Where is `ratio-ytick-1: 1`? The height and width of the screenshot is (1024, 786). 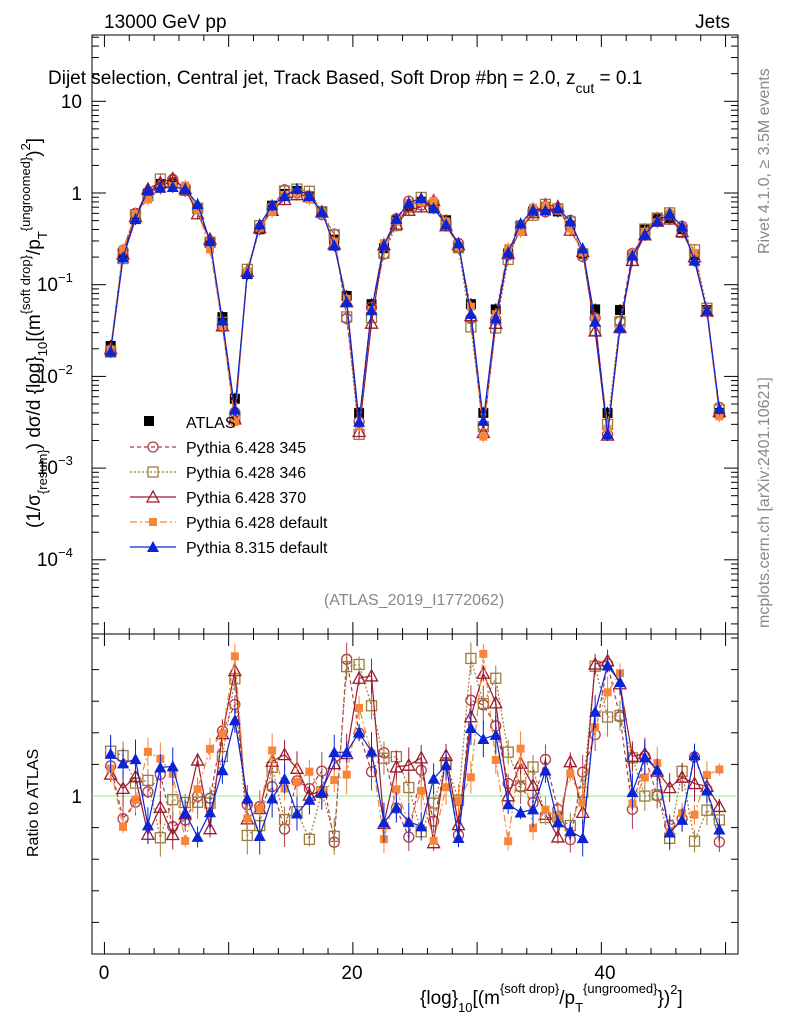
ratio-ytick-1: 1 is located at coordinates (76, 797).